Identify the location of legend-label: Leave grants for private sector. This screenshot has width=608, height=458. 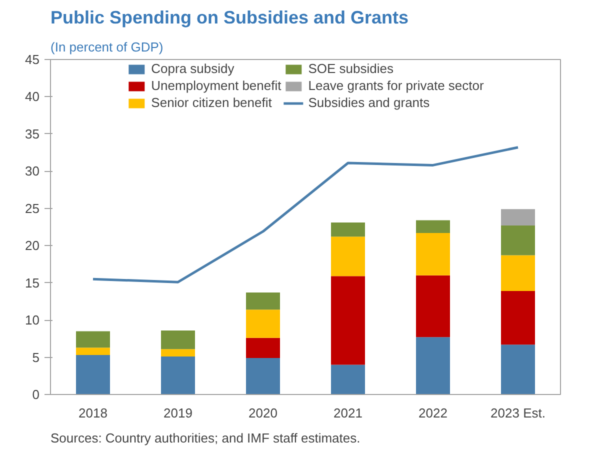
(396, 85).